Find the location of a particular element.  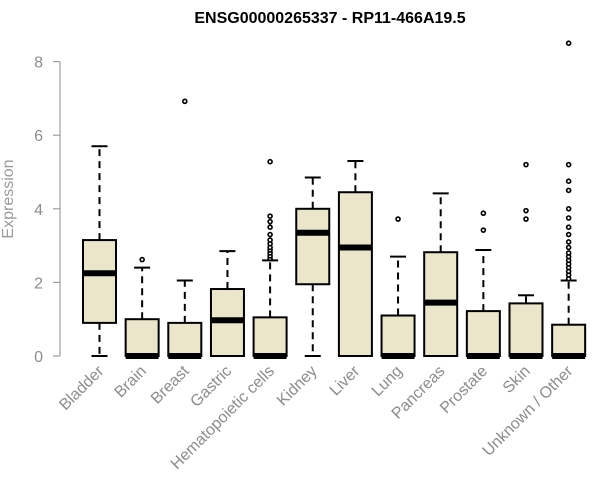

y-tick-label: 6 is located at coordinates (38, 136).